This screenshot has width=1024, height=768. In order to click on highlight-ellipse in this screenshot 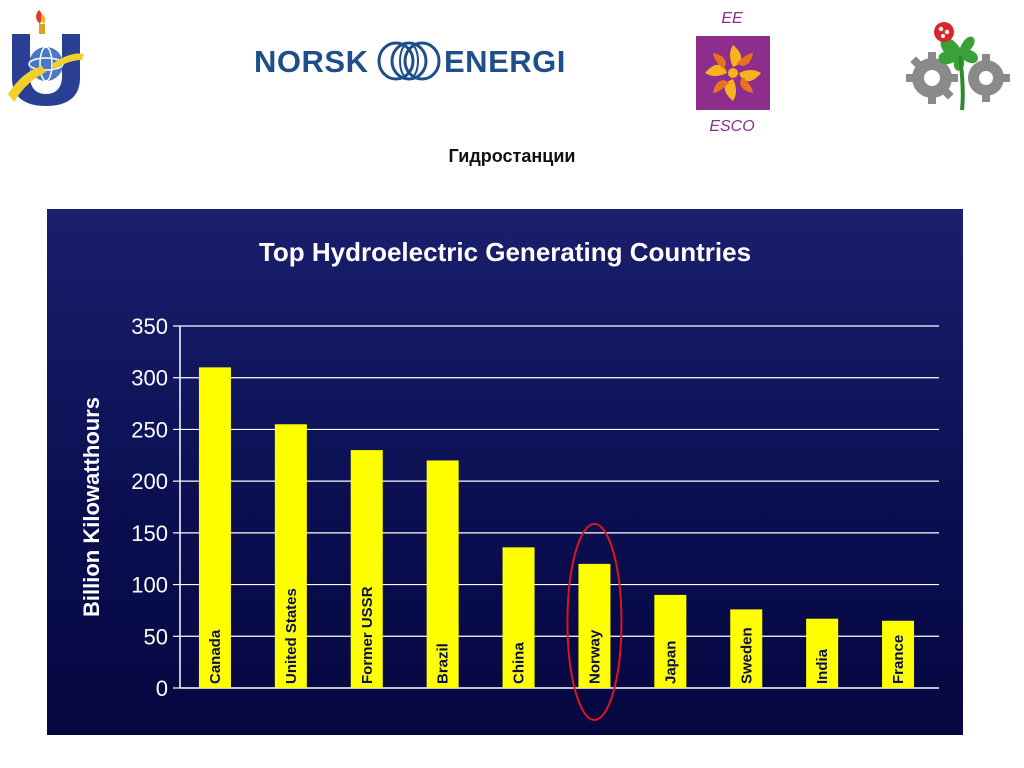, I will do `click(594, 622)`.